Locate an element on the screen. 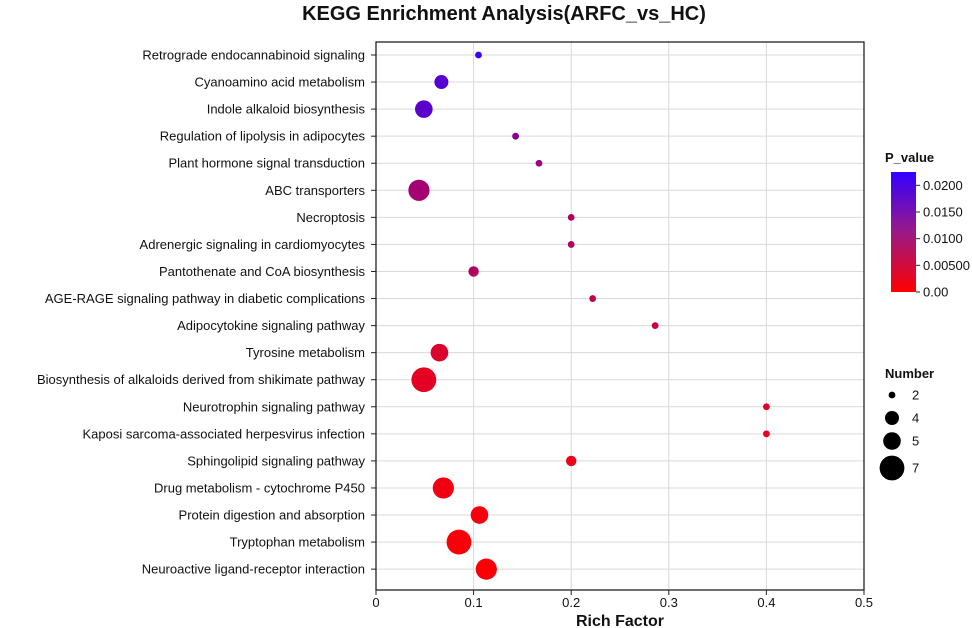 The width and height of the screenshot is (972, 628). x-tick-label: 0.1 is located at coordinates (474, 602).